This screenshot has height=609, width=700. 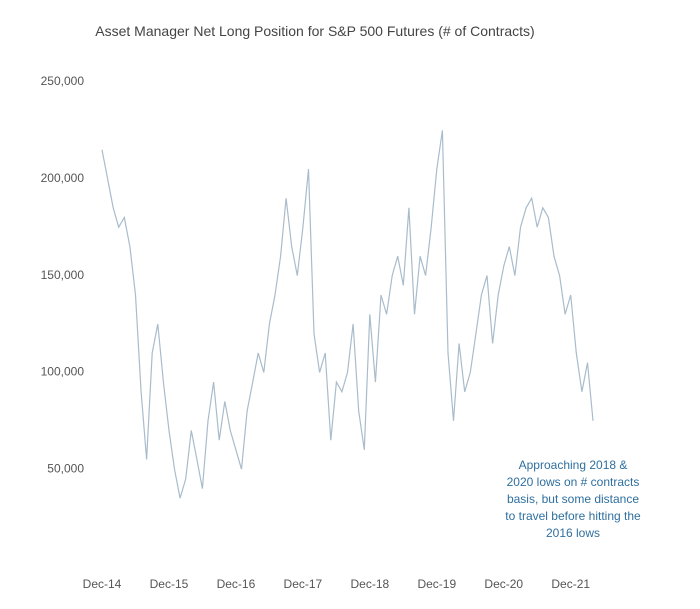 I want to click on x-tick-label: Dec-16, so click(x=236, y=584).